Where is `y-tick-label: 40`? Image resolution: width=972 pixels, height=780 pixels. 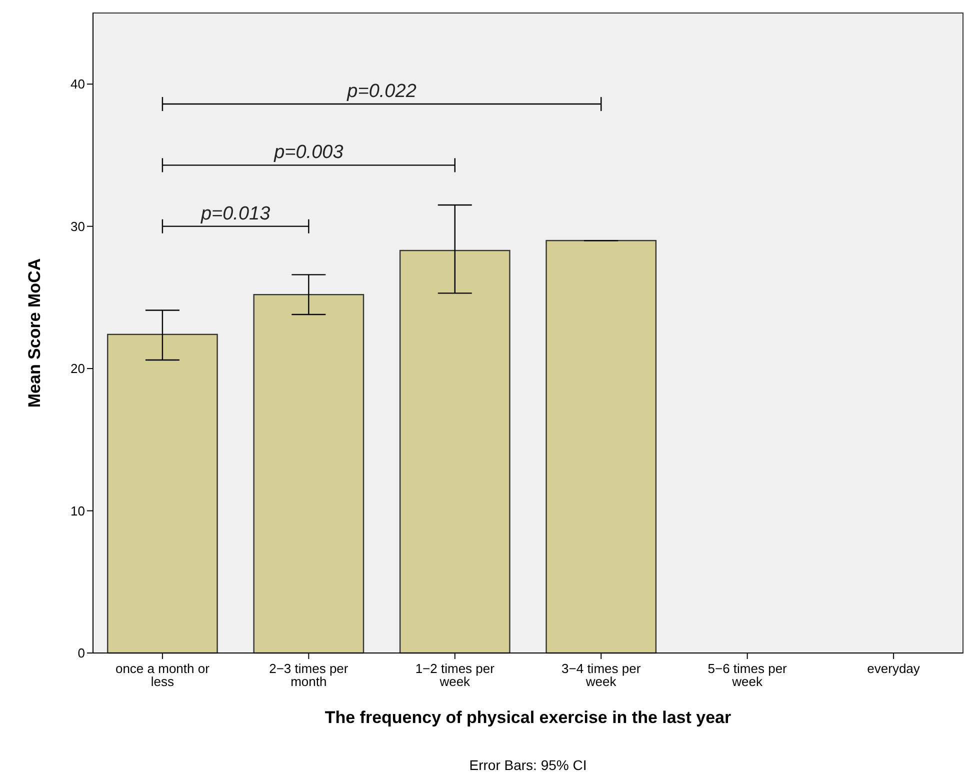 y-tick-label: 40 is located at coordinates (77, 84).